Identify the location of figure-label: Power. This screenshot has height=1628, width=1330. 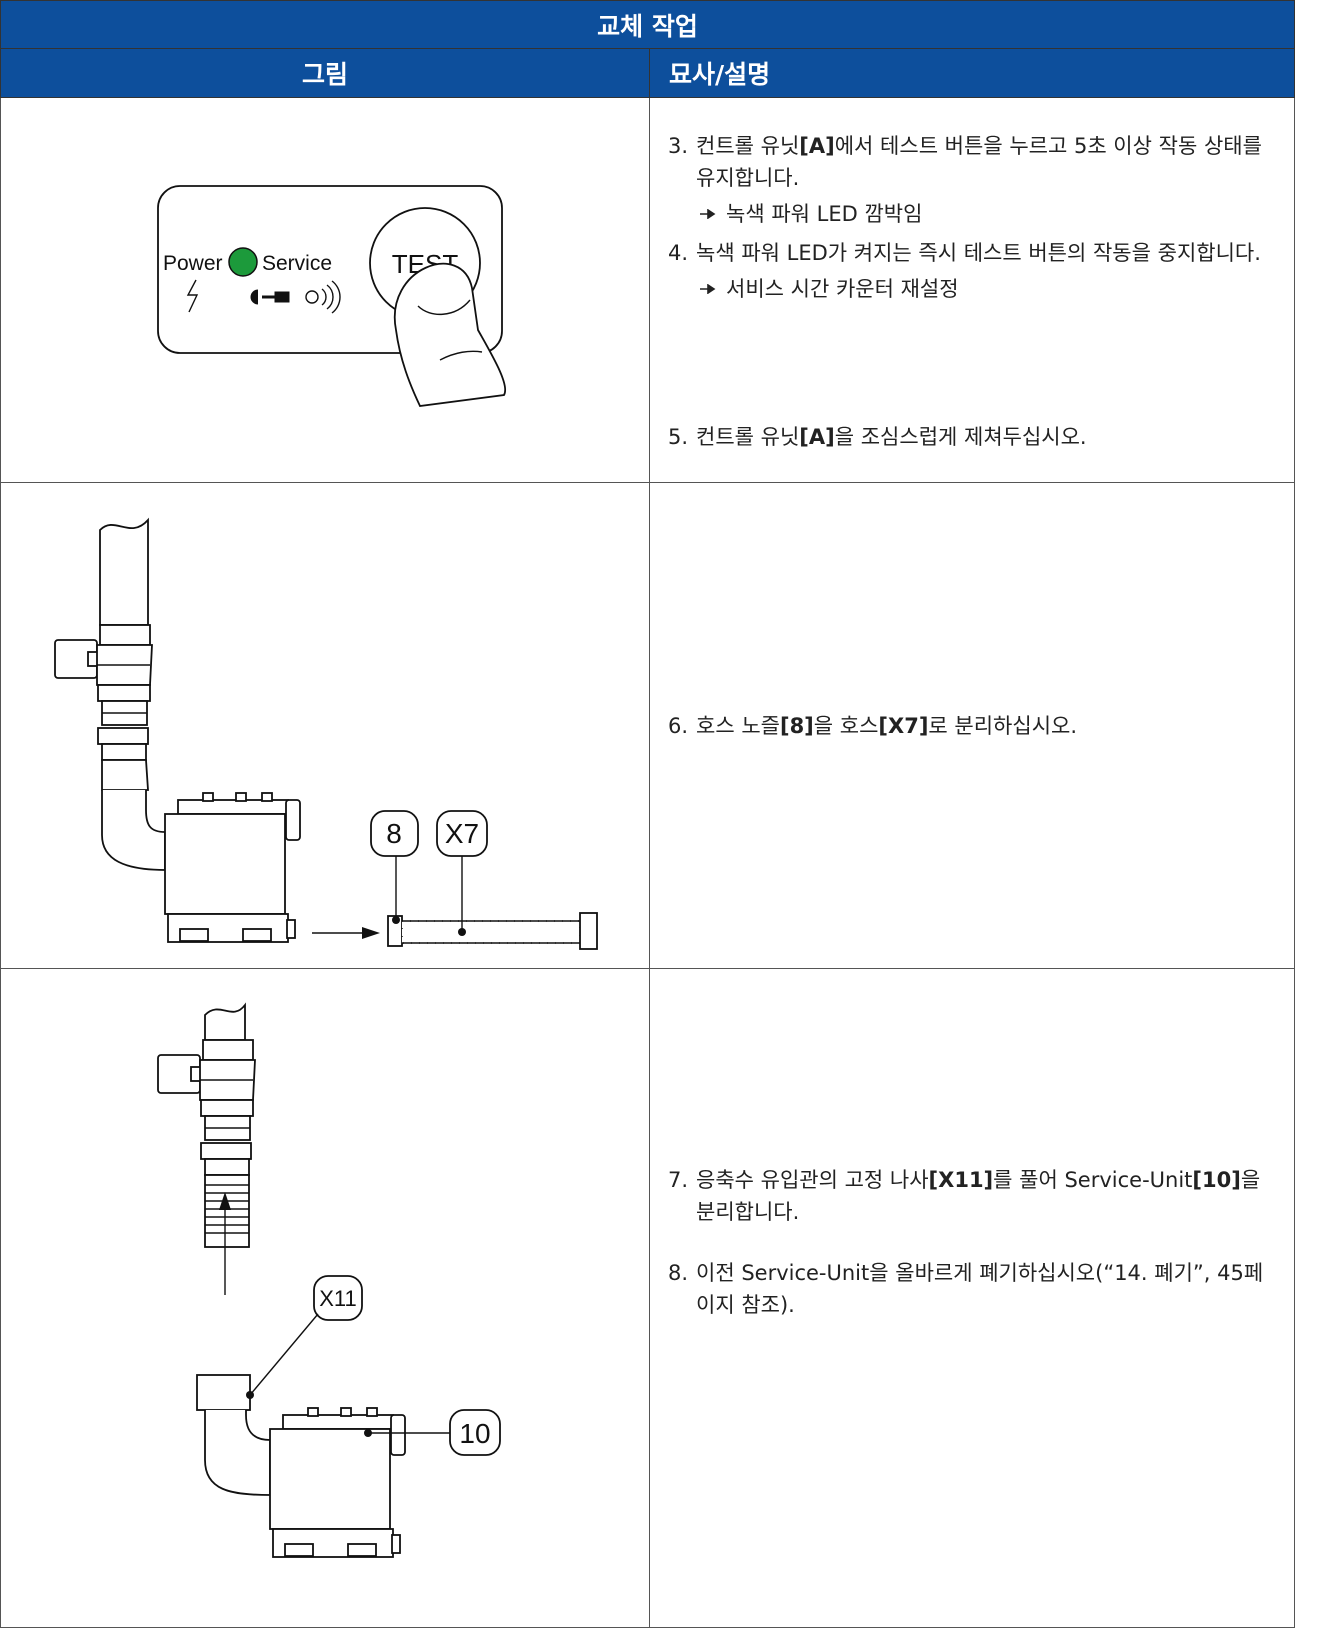
(193, 263).